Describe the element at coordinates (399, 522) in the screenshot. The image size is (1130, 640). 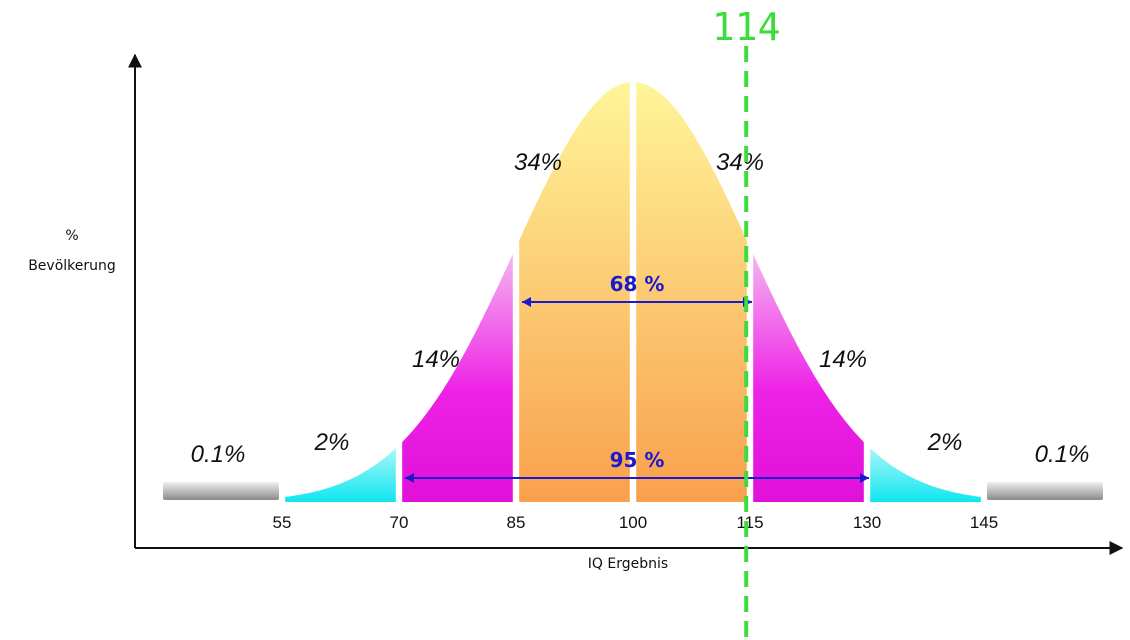
I see `x-tick-label: 70` at that location.